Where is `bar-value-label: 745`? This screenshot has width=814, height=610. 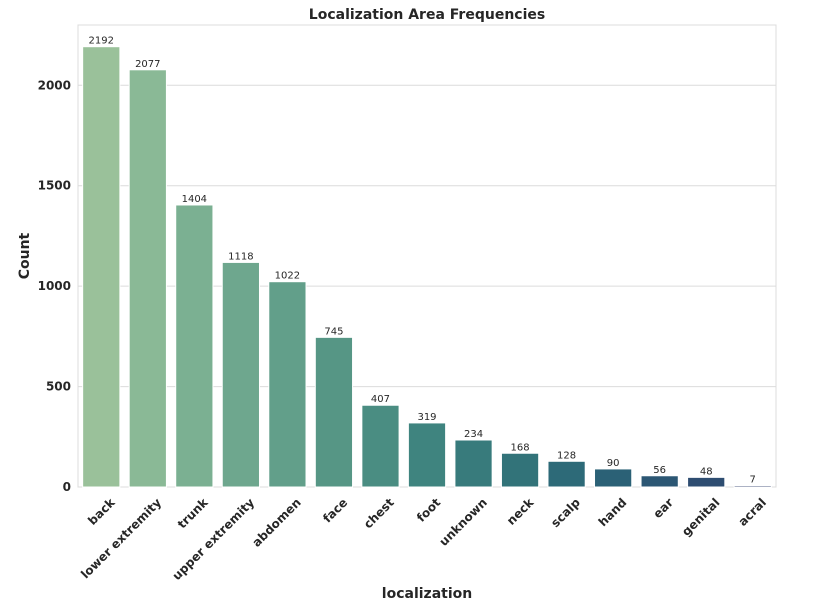
bar-value-label: 745 is located at coordinates (333, 331).